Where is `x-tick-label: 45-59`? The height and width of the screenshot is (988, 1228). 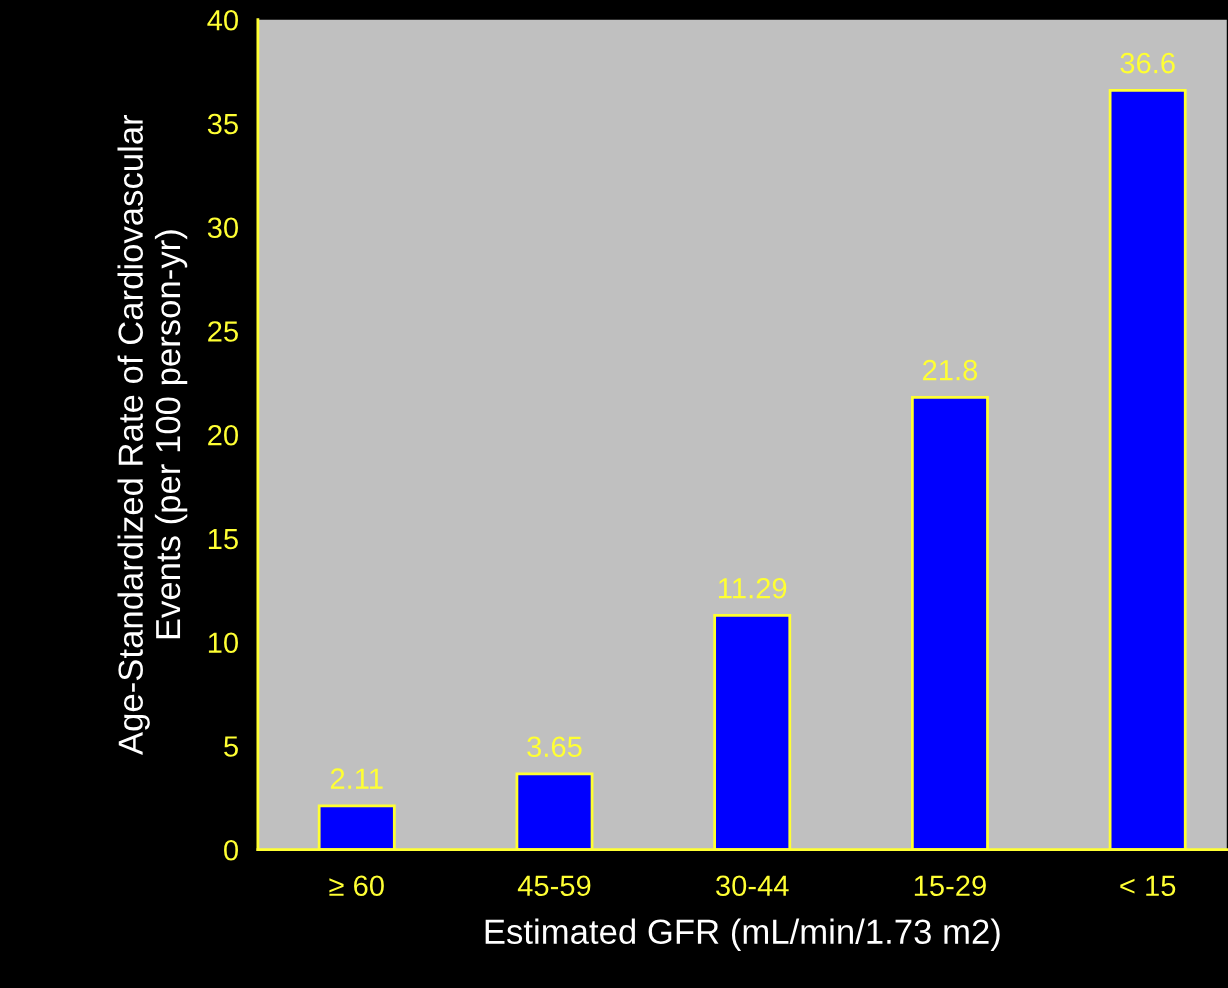
x-tick-label: 45-59 is located at coordinates (554, 886).